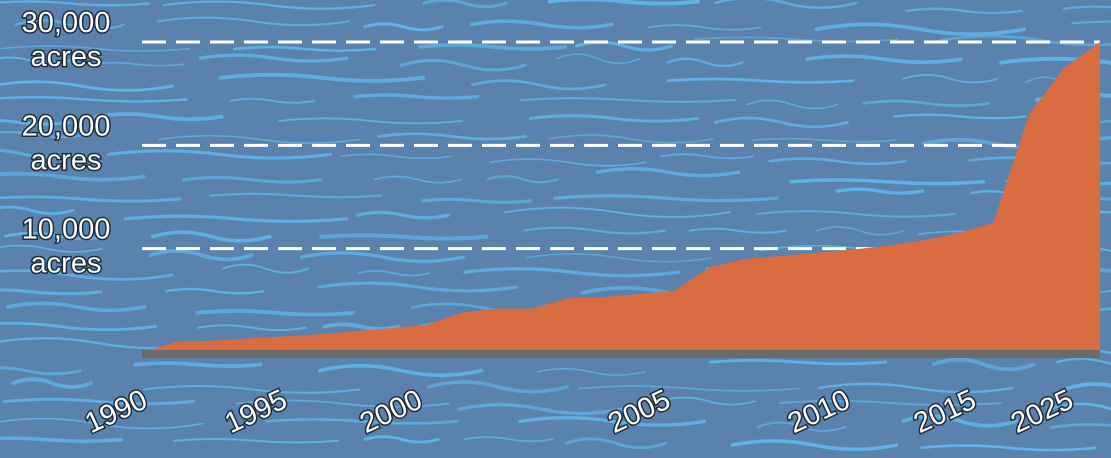 This screenshot has width=1111, height=458. Describe the element at coordinates (66, 230) in the screenshot. I see `y-tick-value: 10,000` at that location.